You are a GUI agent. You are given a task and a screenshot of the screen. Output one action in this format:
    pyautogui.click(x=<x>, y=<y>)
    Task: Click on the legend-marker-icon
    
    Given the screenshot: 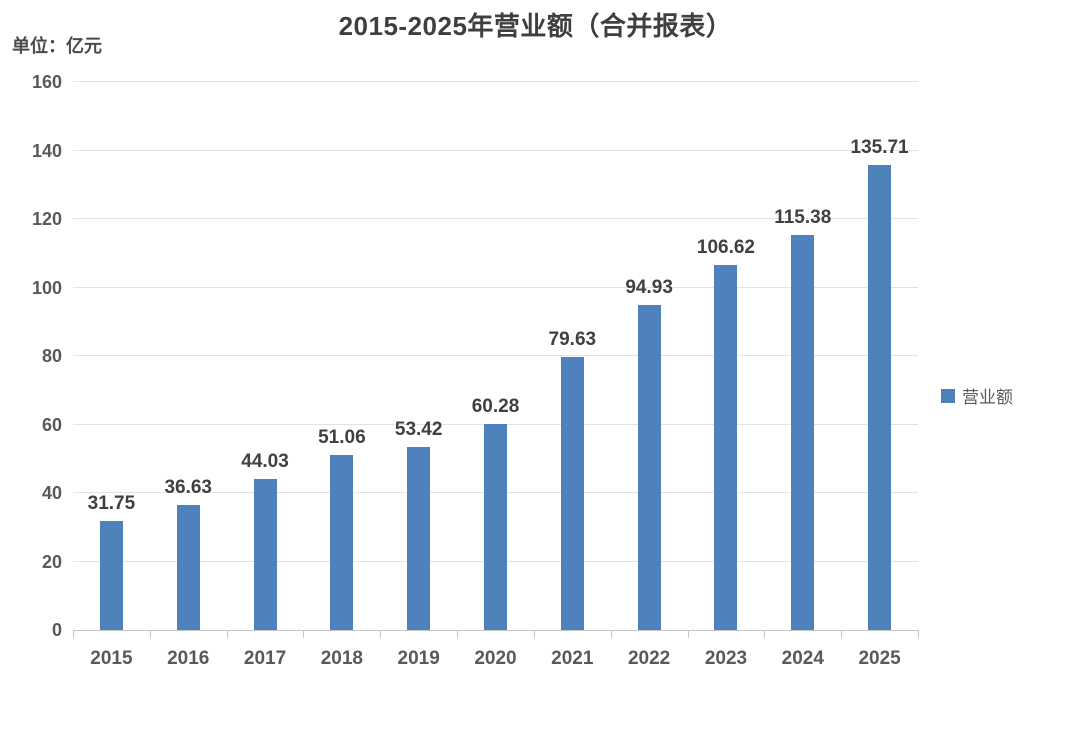 What is the action you would take?
    pyautogui.click(x=948, y=395)
    